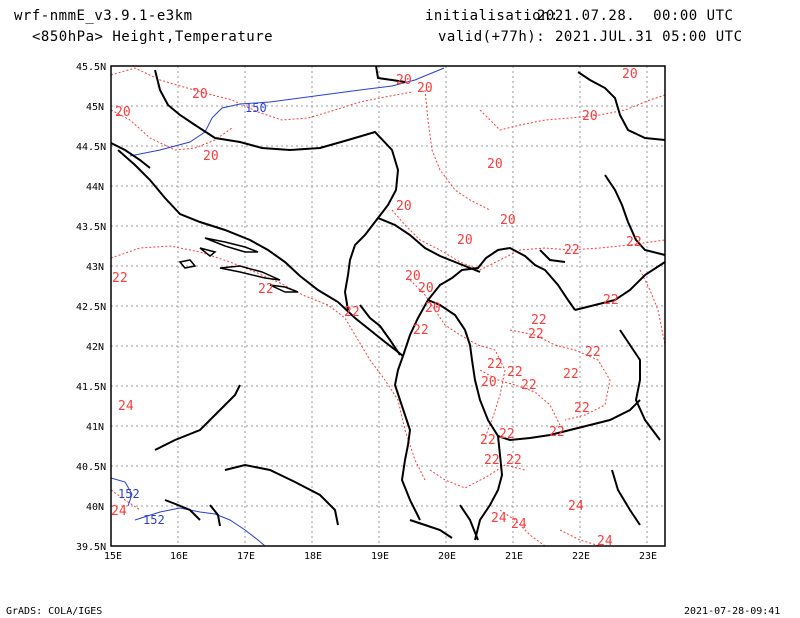 Image resolution: width=800 pixels, height=618 pixels. Describe the element at coordinates (238, 265) in the screenshot. I see `islands` at that location.